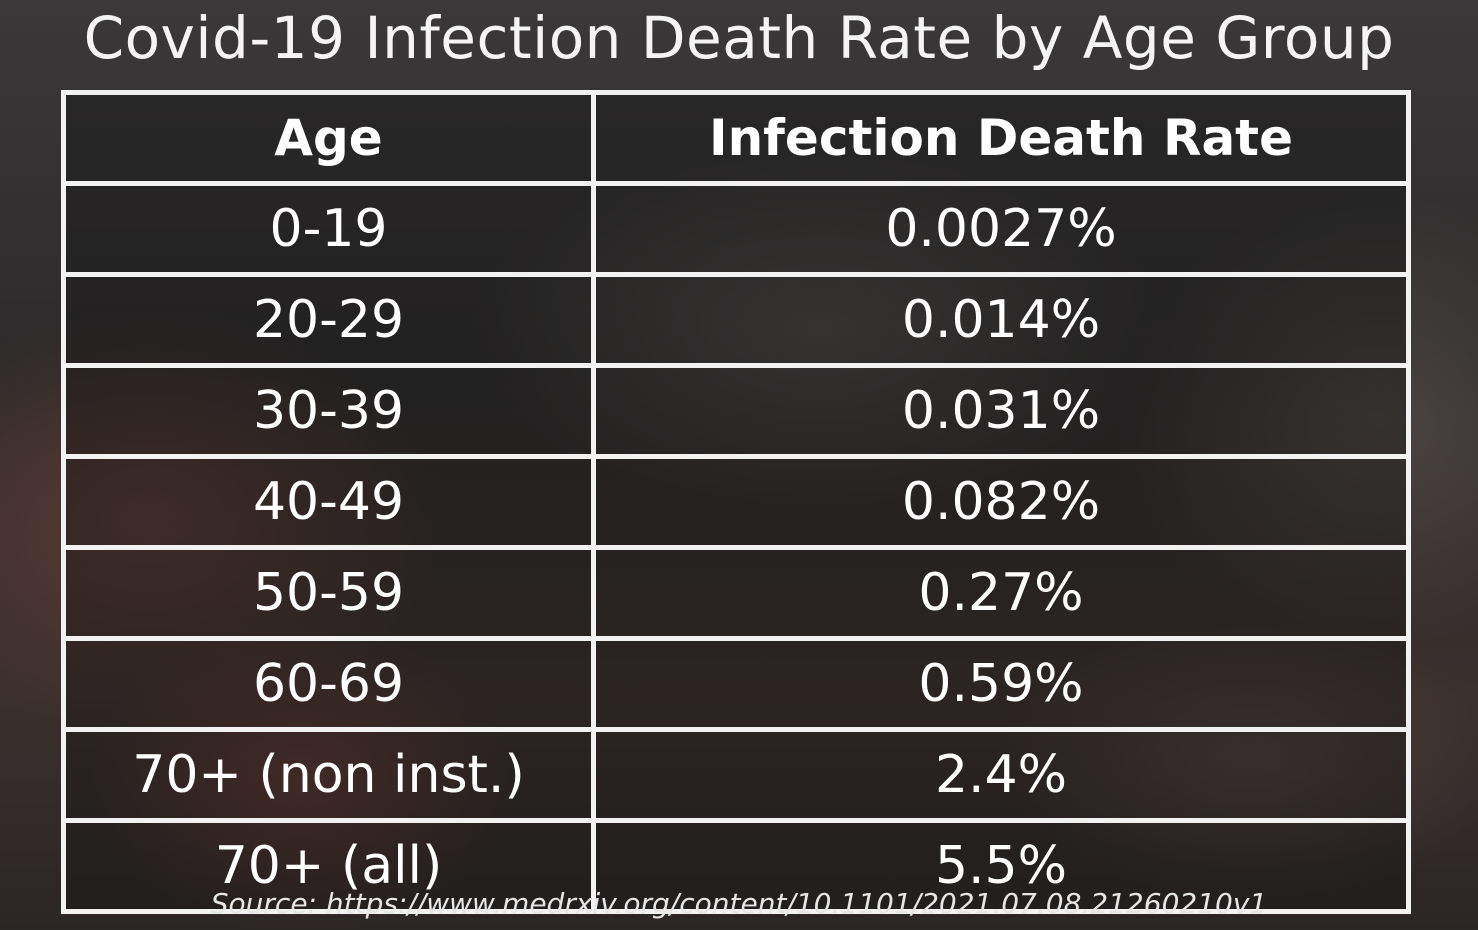 The width and height of the screenshot is (1478, 930). Describe the element at coordinates (1001, 866) in the screenshot. I see `rate-cell: 5.5%` at that location.